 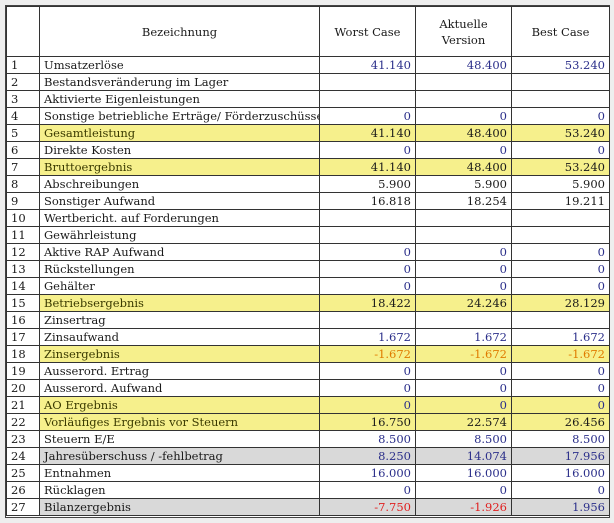 What do you see at coordinates (560, 201) in the screenshot?
I see `best-case-cell: 19.211` at bounding box center [560, 201].